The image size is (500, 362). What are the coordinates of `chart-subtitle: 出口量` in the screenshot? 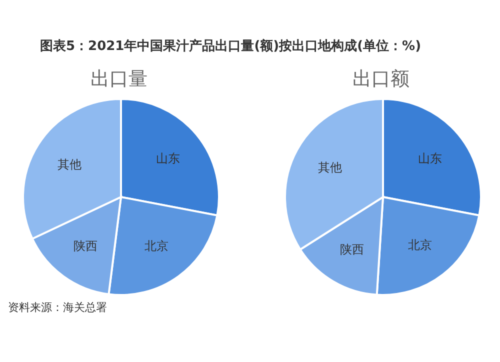 It's located at (119, 80).